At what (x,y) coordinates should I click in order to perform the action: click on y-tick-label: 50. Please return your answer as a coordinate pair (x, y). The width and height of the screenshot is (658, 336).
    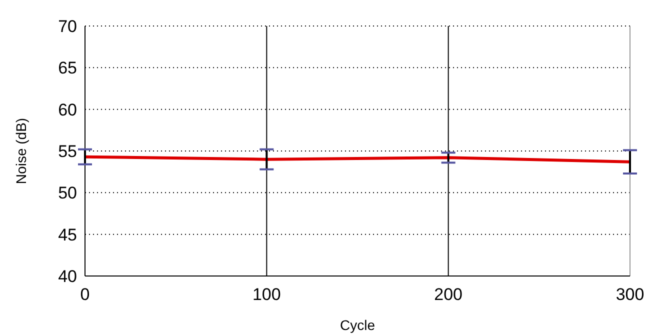
    Looking at the image, I should click on (67, 193).